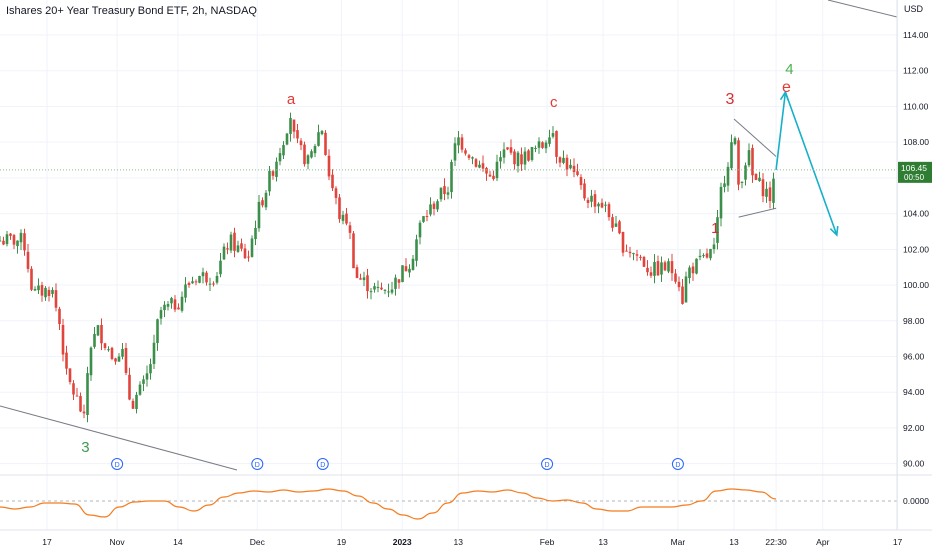 This screenshot has height=555, width=932. What do you see at coordinates (291, 99) in the screenshot?
I see `wave-label: a` at bounding box center [291, 99].